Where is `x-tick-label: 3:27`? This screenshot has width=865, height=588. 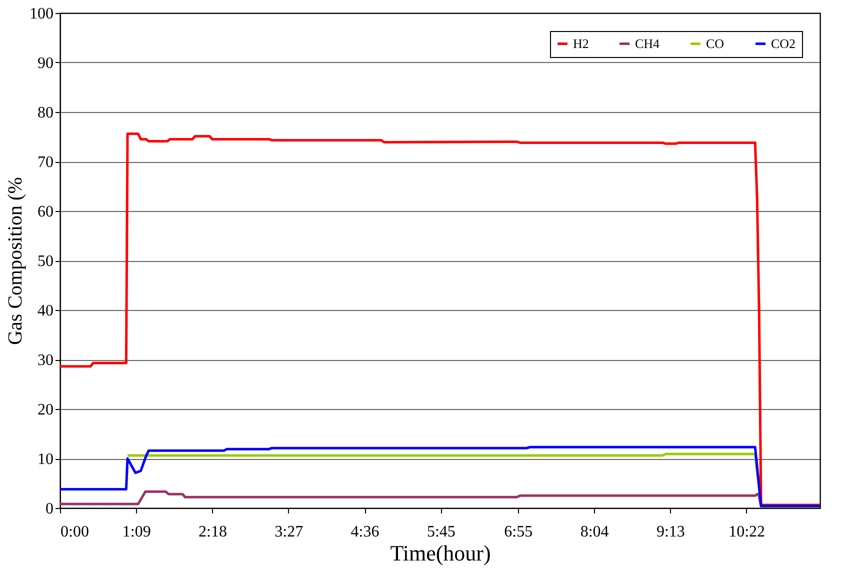 x-tick-label: 3:27 is located at coordinates (289, 532).